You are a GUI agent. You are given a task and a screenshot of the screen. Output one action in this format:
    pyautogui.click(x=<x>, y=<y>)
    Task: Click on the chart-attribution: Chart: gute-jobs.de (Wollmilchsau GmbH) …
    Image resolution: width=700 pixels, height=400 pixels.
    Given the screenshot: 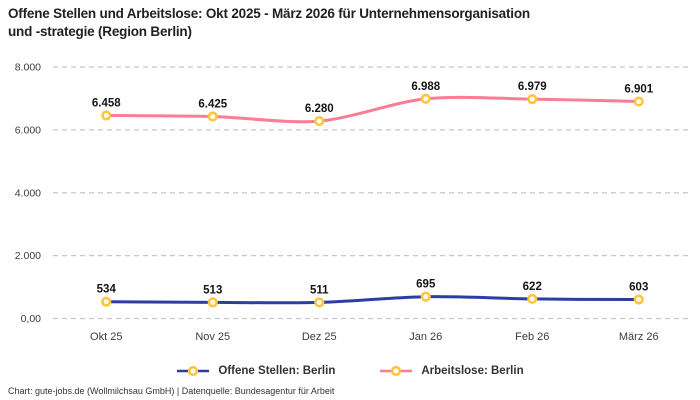 What is the action you would take?
    pyautogui.click(x=171, y=391)
    